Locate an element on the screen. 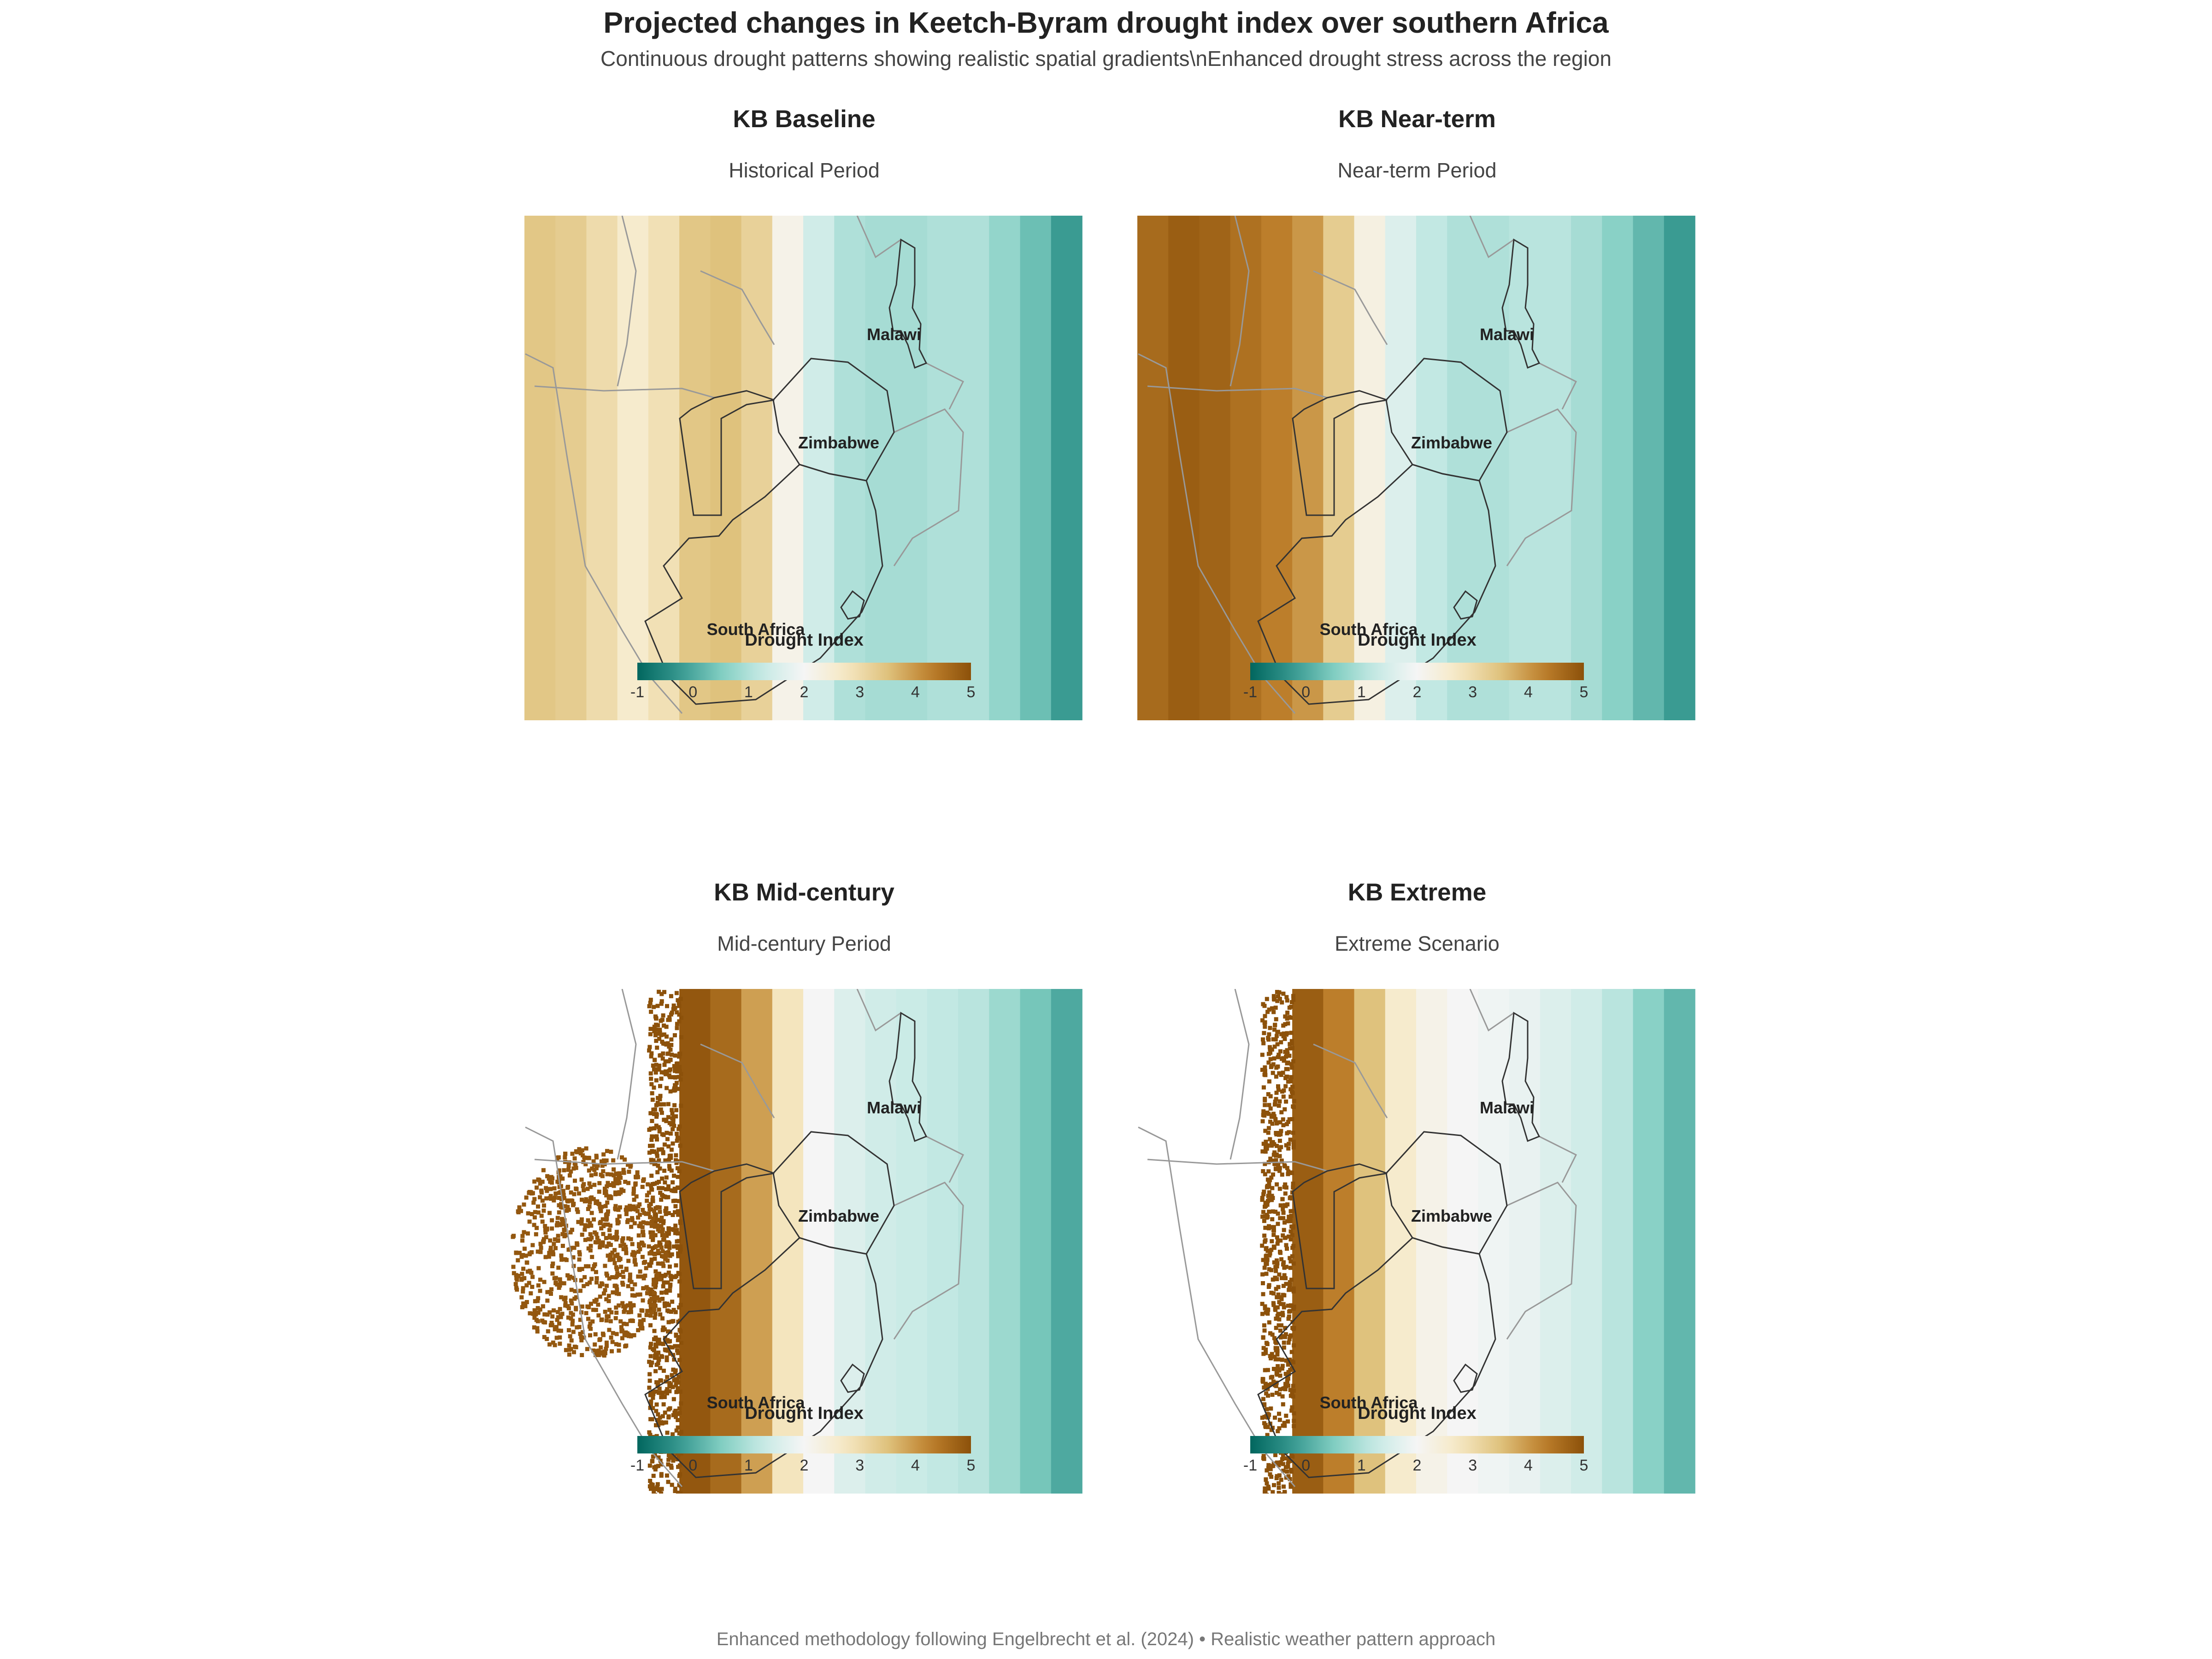 The image size is (2212, 1659). country-border is located at coordinates (928, 1261).